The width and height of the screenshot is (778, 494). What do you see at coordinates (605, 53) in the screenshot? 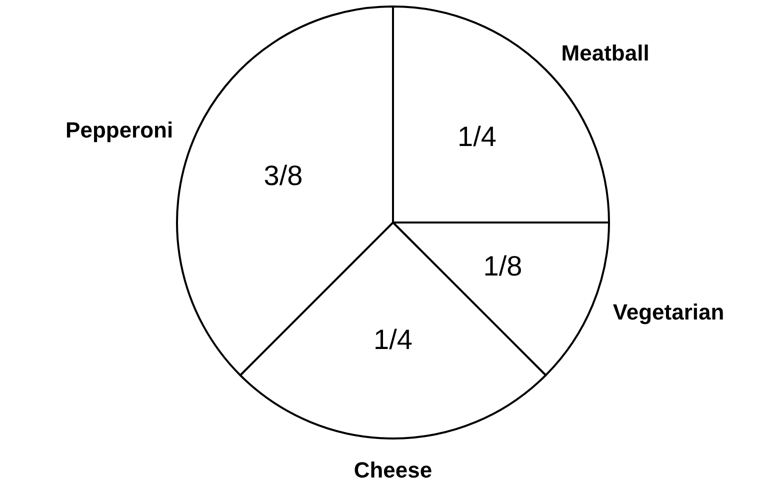
I see `slice-label: Meatball` at bounding box center [605, 53].